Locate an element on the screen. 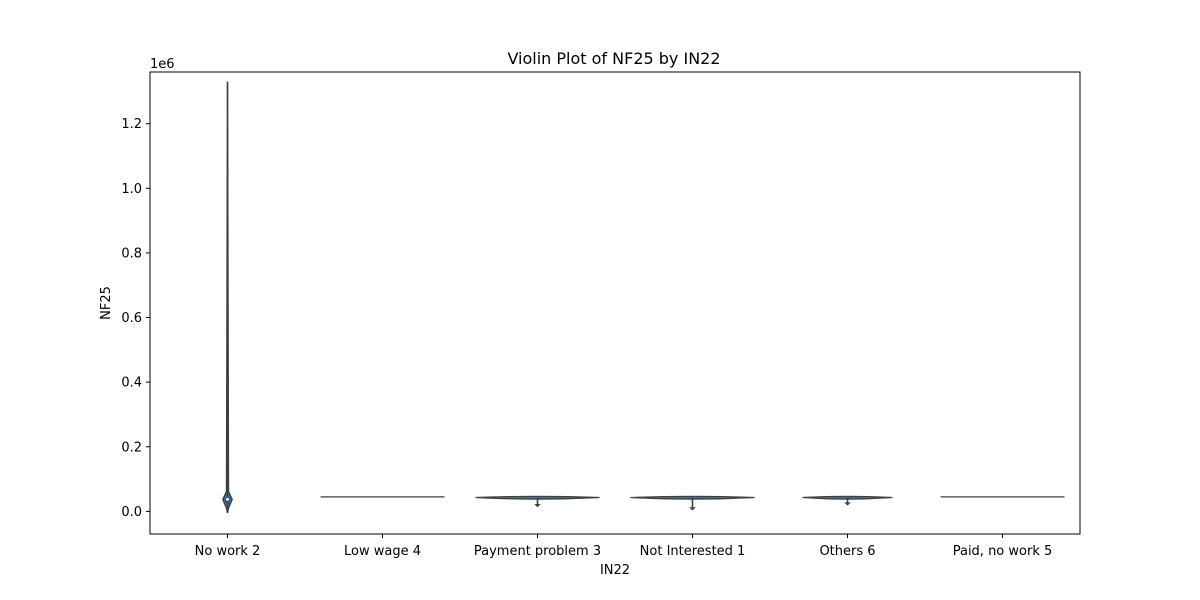 The width and height of the screenshot is (1200, 600). y-axis-label: NF25 is located at coordinates (106, 303).